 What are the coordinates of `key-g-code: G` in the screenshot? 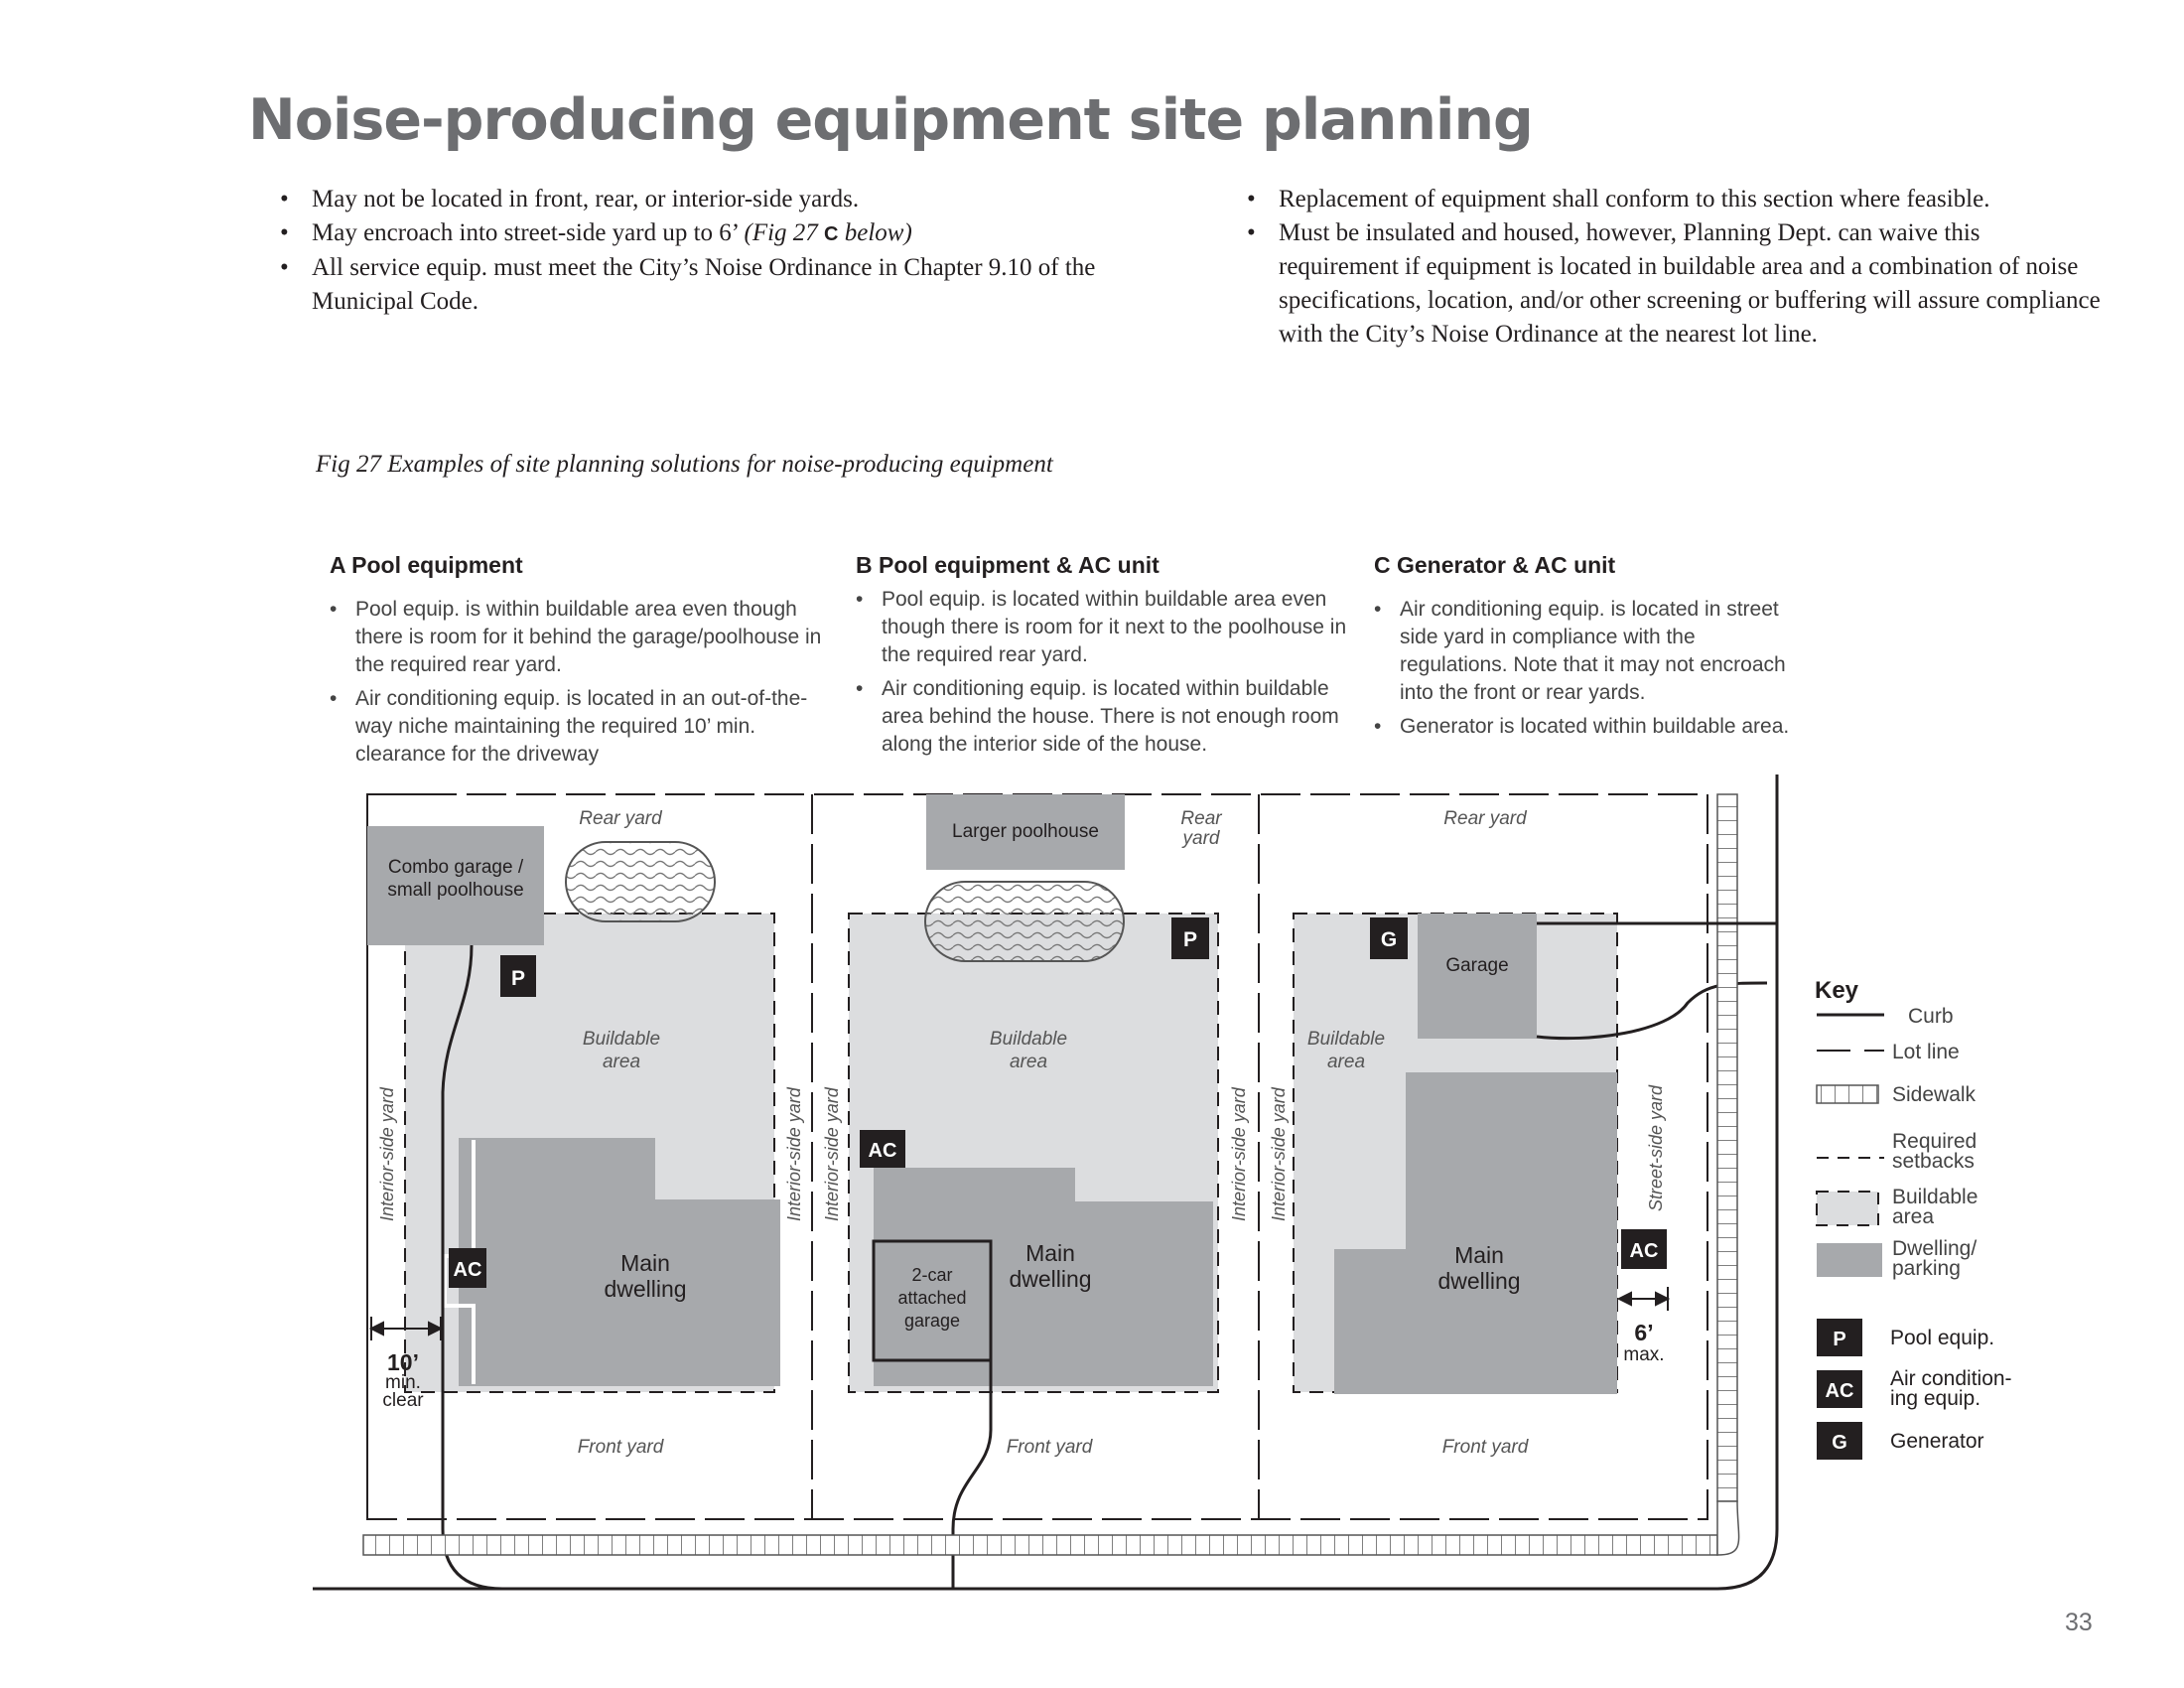 It's located at (1839, 1443).